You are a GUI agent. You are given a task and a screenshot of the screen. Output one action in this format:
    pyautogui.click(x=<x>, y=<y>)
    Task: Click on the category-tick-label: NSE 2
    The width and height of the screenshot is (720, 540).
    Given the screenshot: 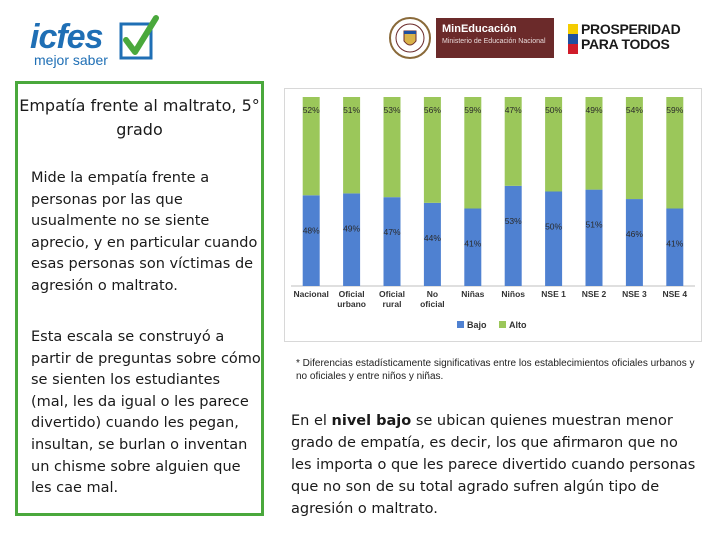 What is the action you would take?
    pyautogui.click(x=594, y=294)
    